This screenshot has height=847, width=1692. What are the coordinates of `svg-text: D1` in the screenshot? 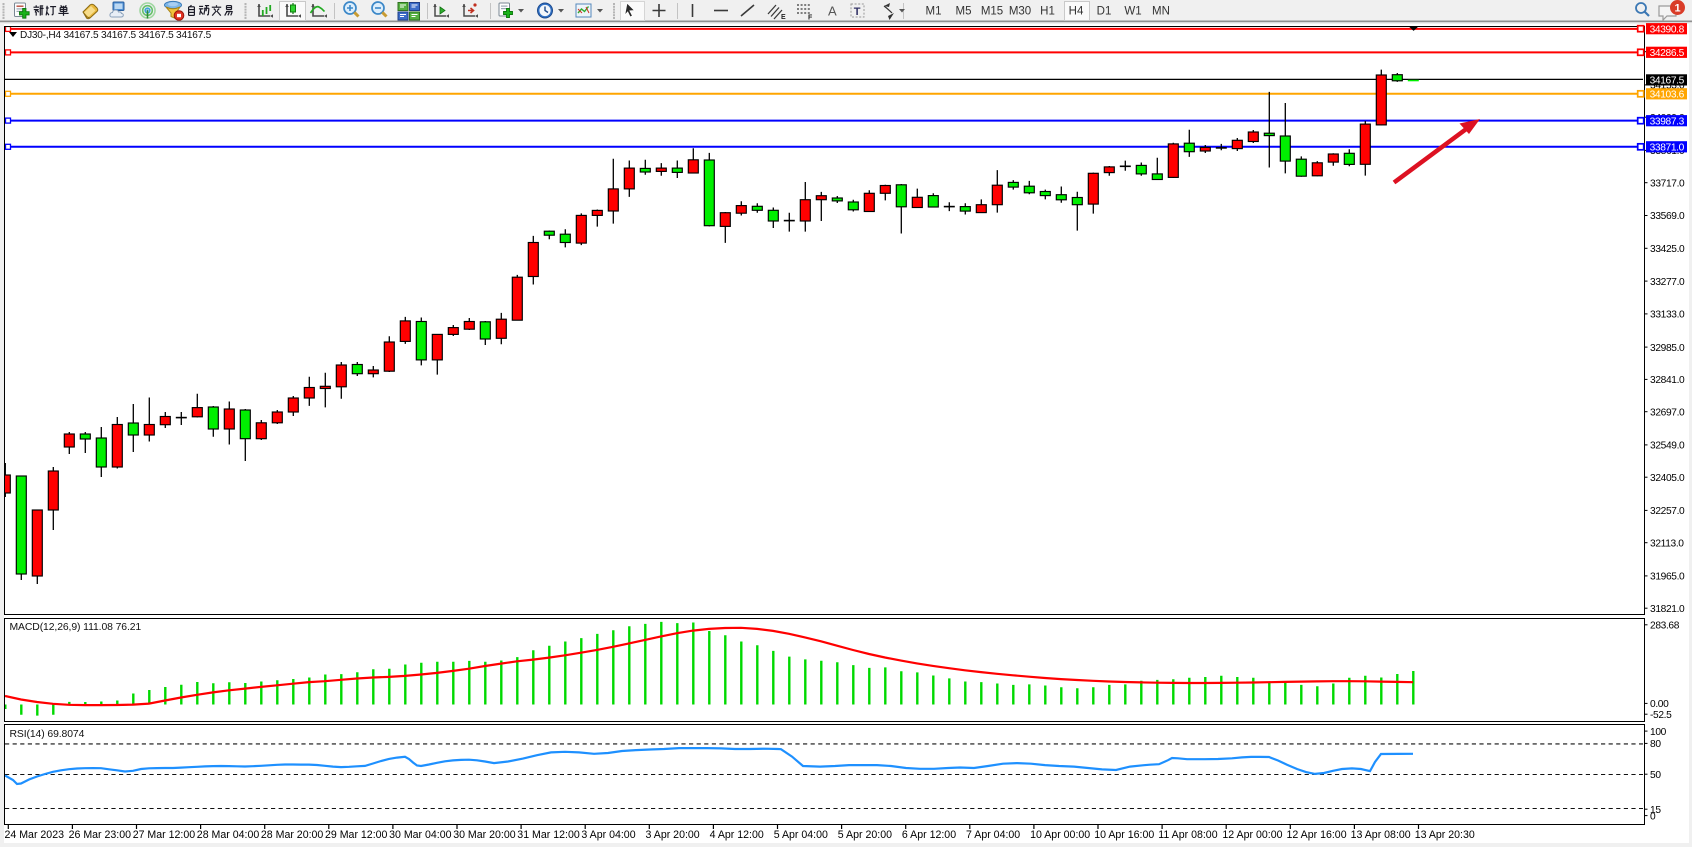 It's located at (1104, 12).